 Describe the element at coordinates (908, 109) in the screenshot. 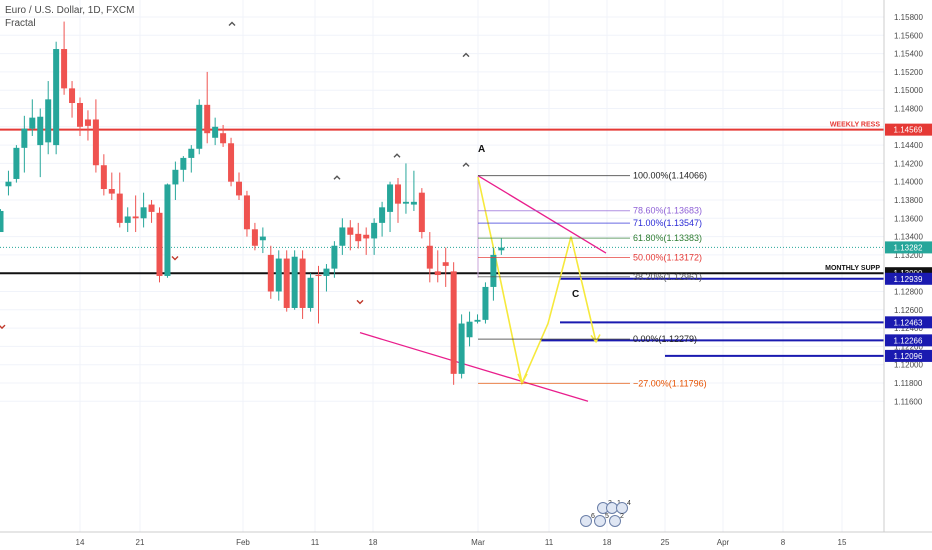

I see `price-tick-label: 1.14800` at that location.